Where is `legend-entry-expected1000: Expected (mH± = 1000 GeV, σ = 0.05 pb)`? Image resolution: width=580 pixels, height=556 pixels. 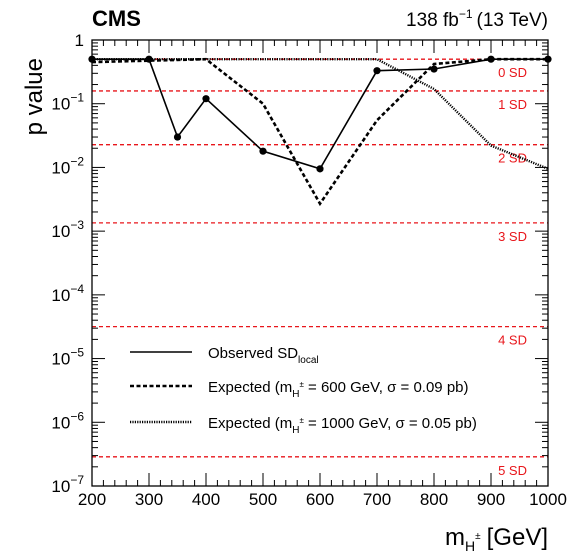 legend-entry-expected1000: Expected (mH± = 1000 GeV, σ = 0.05 pb) is located at coordinates (342, 425).